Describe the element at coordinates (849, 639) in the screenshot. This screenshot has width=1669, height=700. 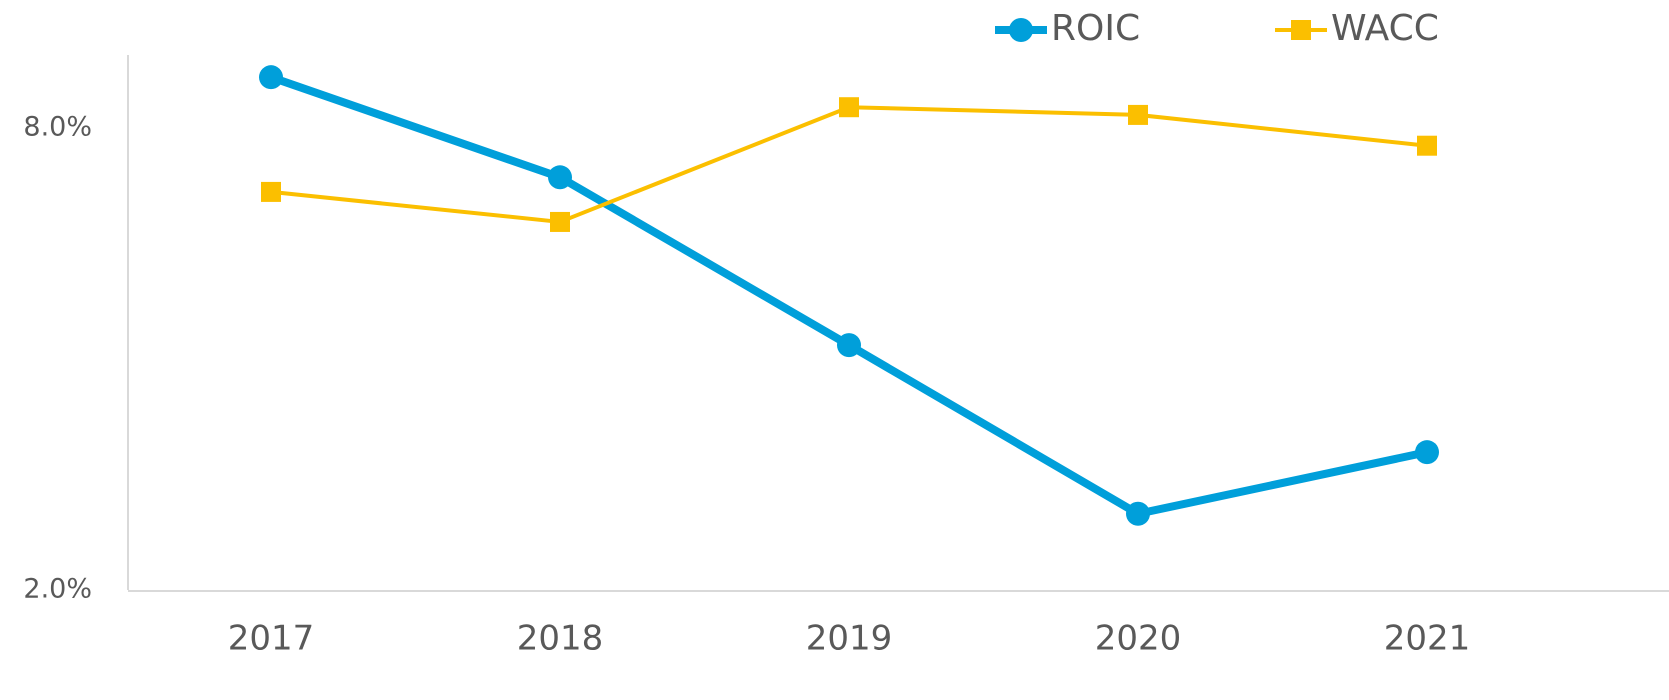
I see `x-tick-label: 2019` at that location.